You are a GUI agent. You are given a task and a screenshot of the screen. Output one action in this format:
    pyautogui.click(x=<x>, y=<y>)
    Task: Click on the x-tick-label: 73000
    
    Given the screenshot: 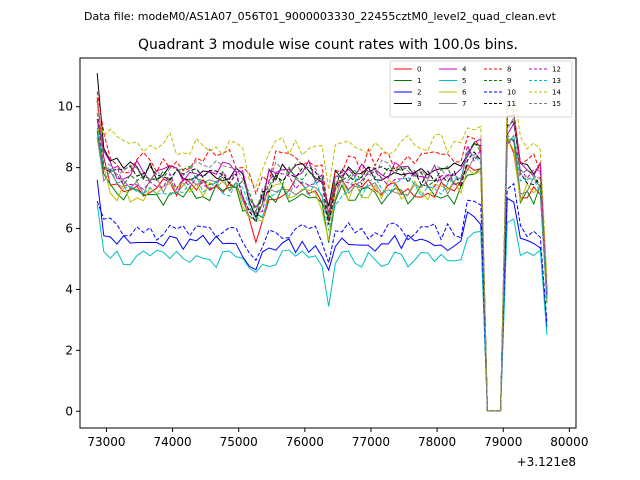 What is the action you would take?
    pyautogui.click(x=106, y=442)
    